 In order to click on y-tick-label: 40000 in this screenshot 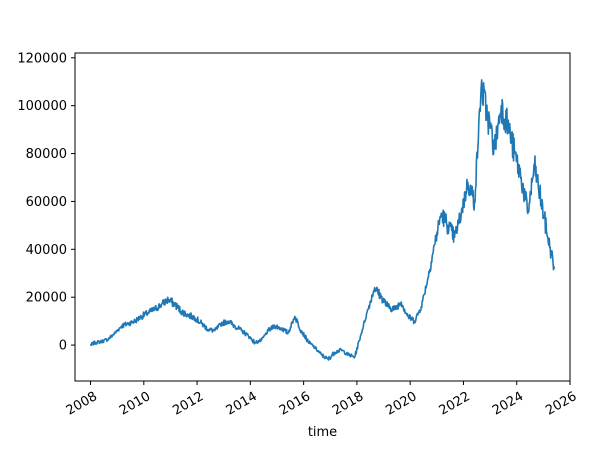, I will do `click(46, 250)`.